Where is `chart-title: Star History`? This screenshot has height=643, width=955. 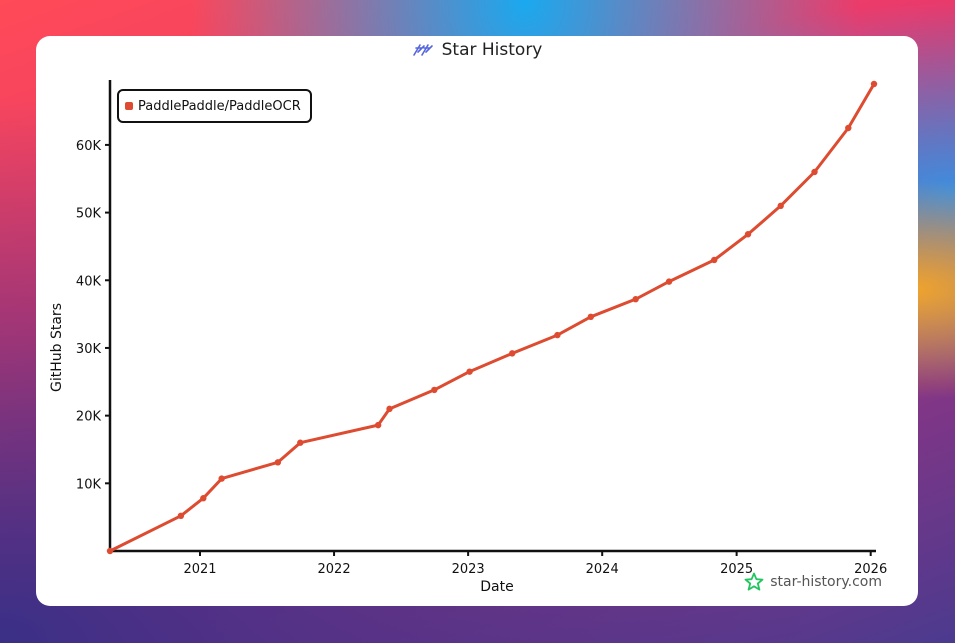
chart-title: Star History is located at coordinates (492, 50).